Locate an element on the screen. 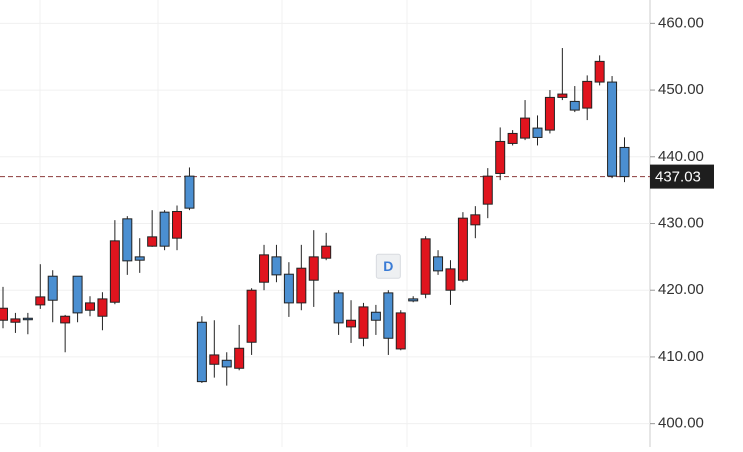 The image size is (743, 452). y-tick-label: 420.00 is located at coordinates (681, 289).